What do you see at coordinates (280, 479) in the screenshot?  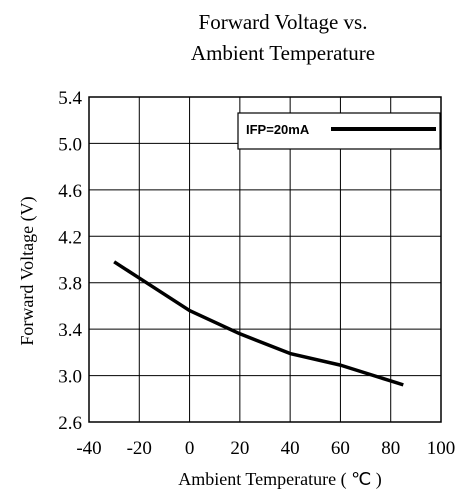 I see `x-axis-label: Ambient Temperature ( ℃ )` at bounding box center [280, 479].